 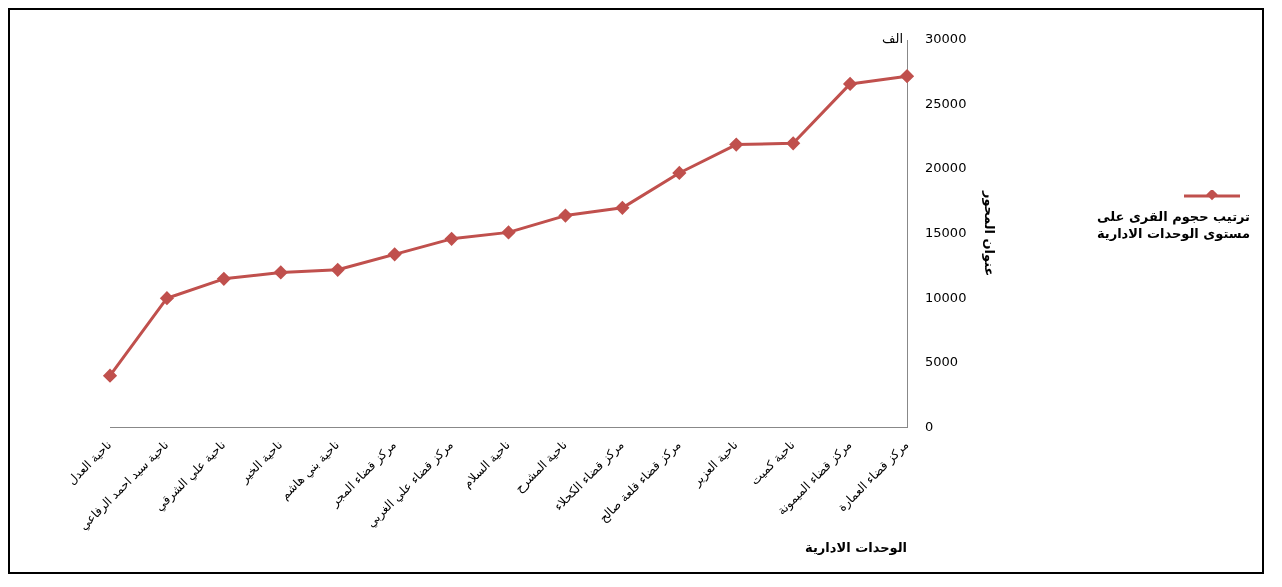 What do you see at coordinates (946, 39) in the screenshot?
I see `y-tick-label: 30000` at bounding box center [946, 39].